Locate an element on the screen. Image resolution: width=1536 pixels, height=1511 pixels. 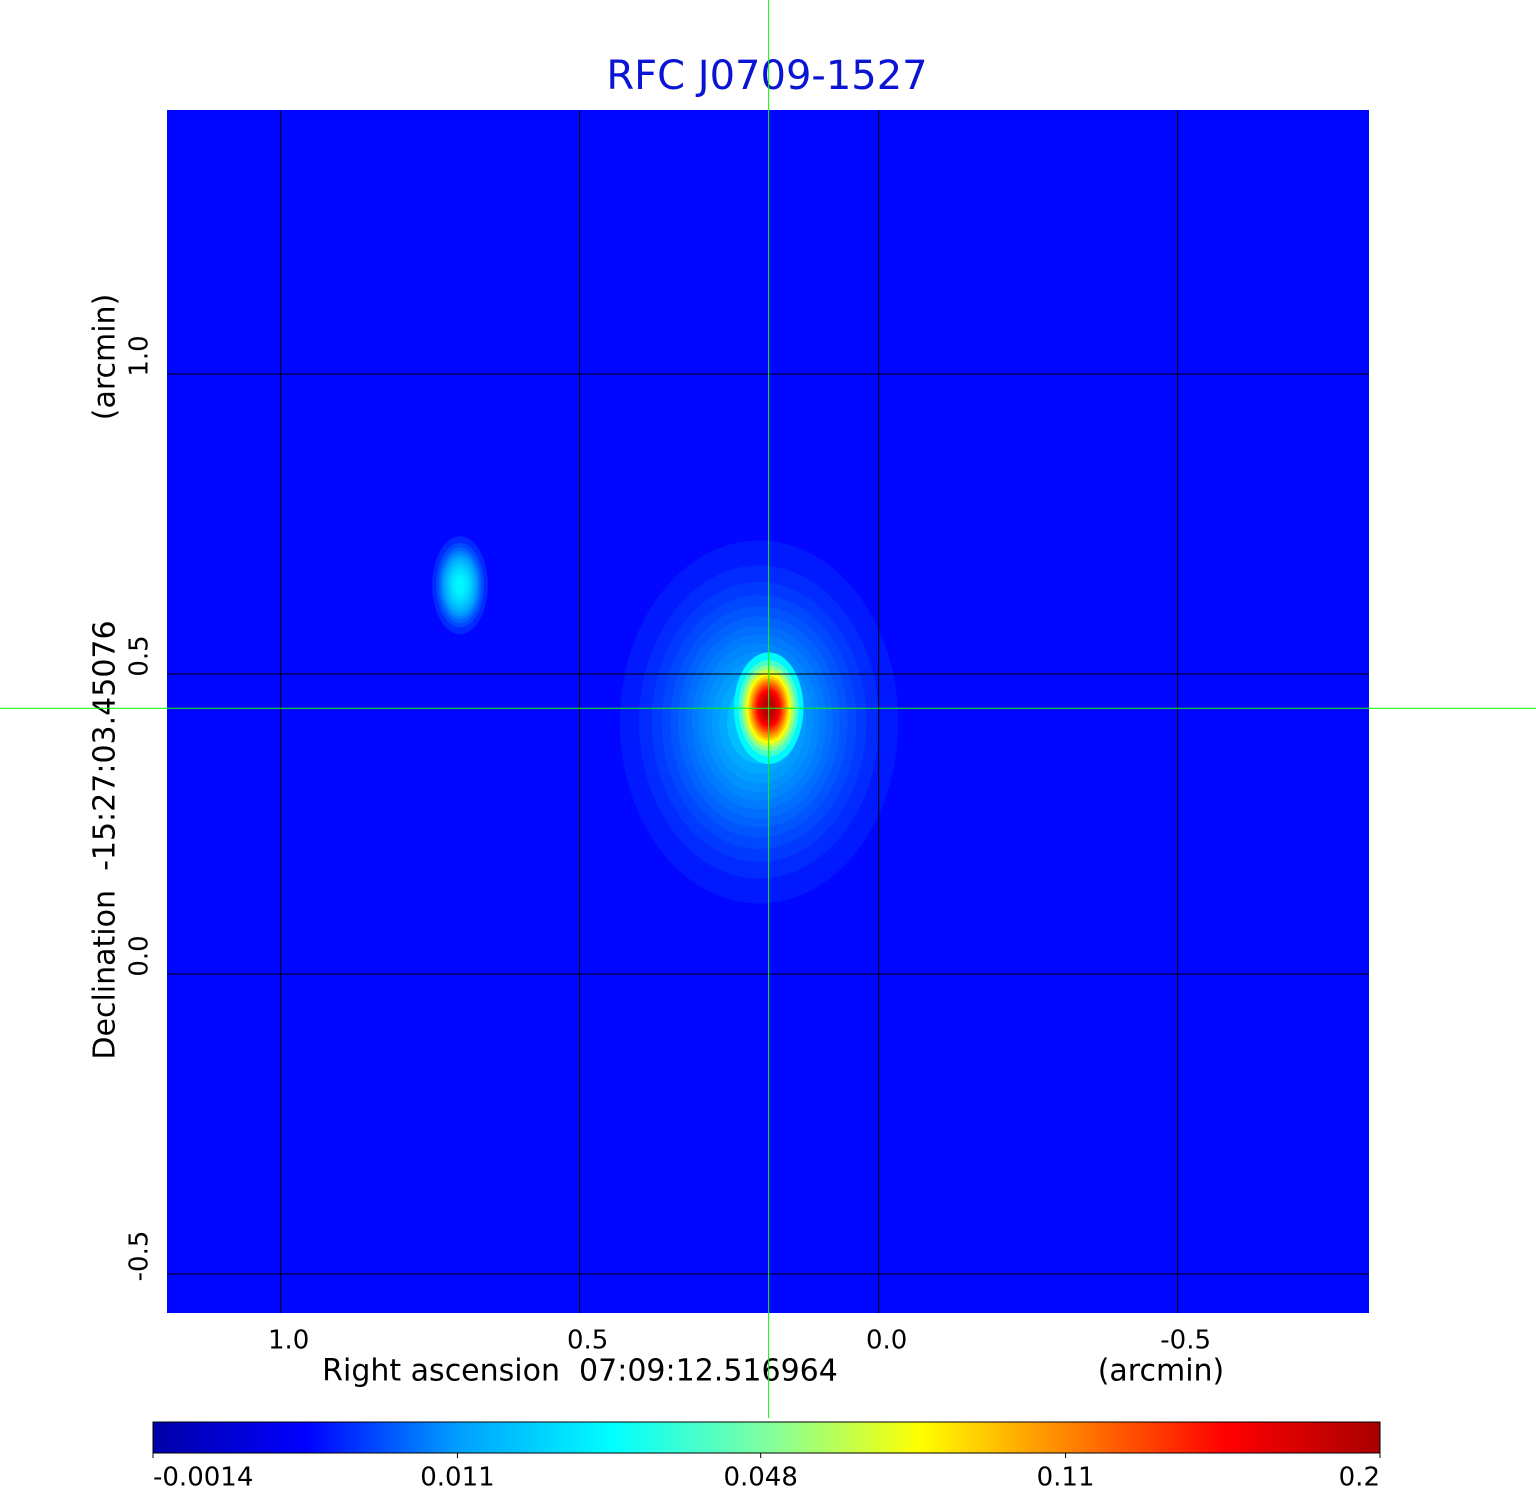
colorbar-tick-label: 0.11 is located at coordinates (1066, 1478).